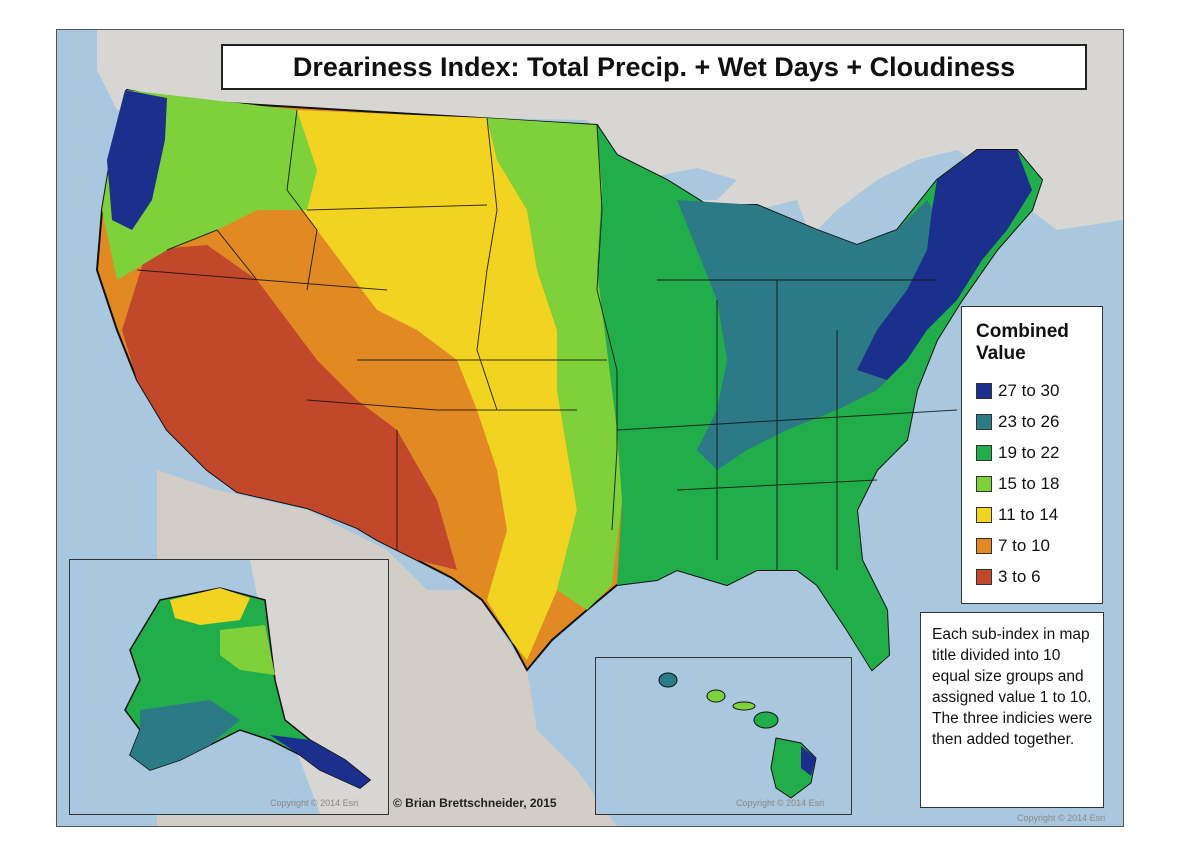  Describe the element at coordinates (475, 803) in the screenshot. I see `author-credit: © Brian Brettschneider, 2015` at that location.